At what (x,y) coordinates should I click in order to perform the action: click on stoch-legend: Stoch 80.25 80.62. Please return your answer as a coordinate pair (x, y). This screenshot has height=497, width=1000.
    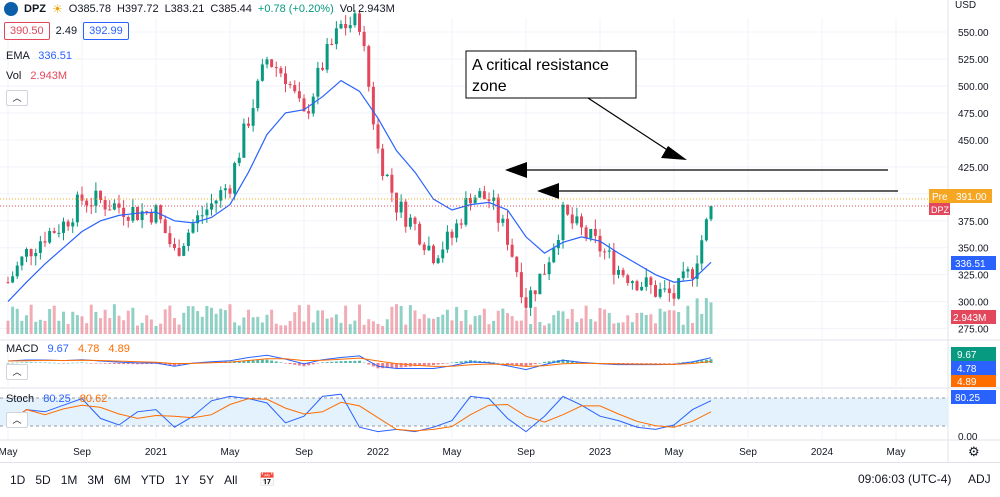
    Looking at the image, I should click on (56, 399).